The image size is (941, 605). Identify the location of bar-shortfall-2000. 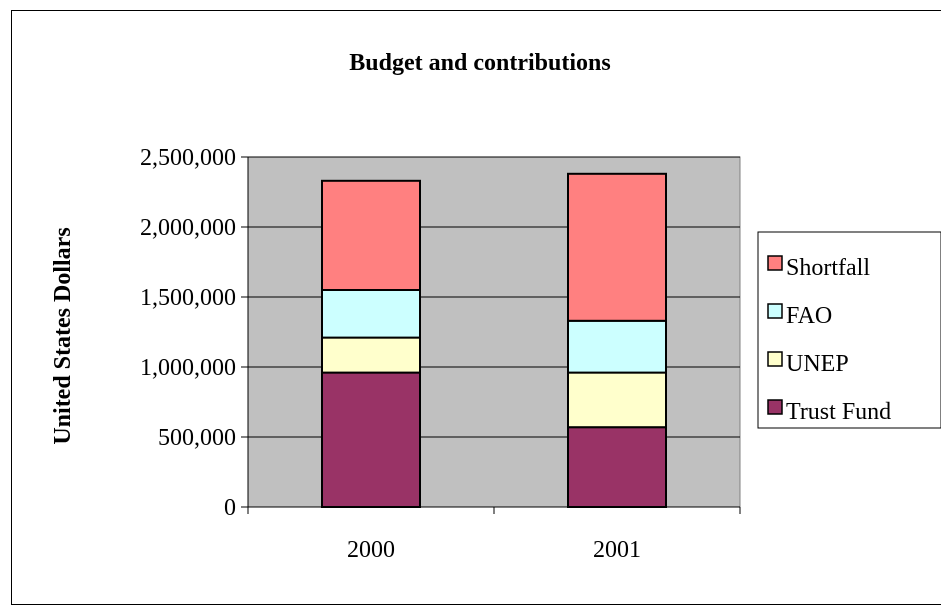
(371, 235).